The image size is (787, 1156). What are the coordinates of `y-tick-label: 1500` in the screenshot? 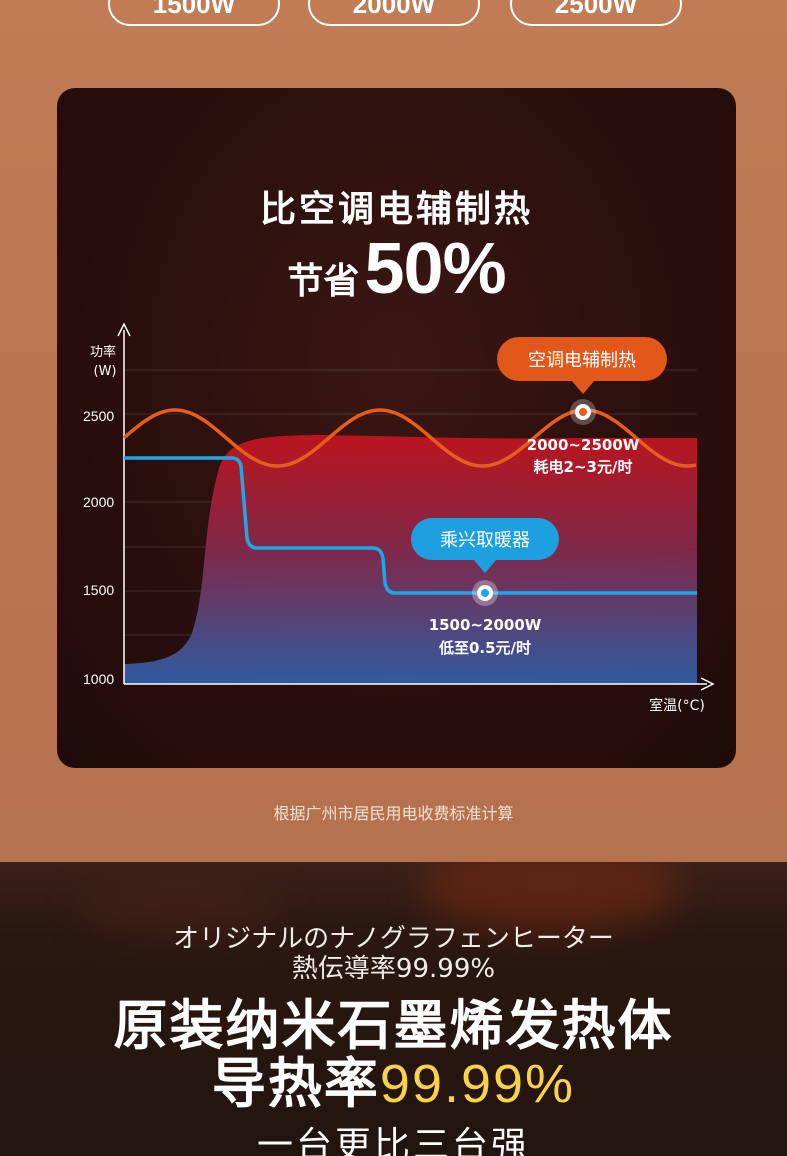 It's located at (98, 590).